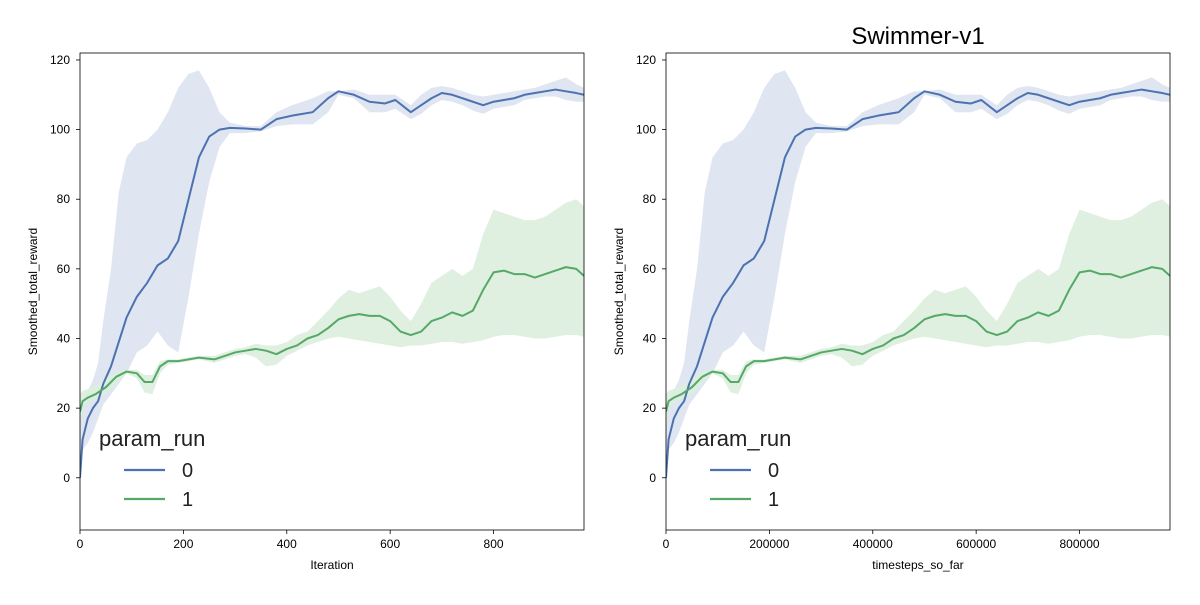 The image size is (1200, 605). What do you see at coordinates (873, 544) in the screenshot?
I see `x-tick-label: 400000` at bounding box center [873, 544].